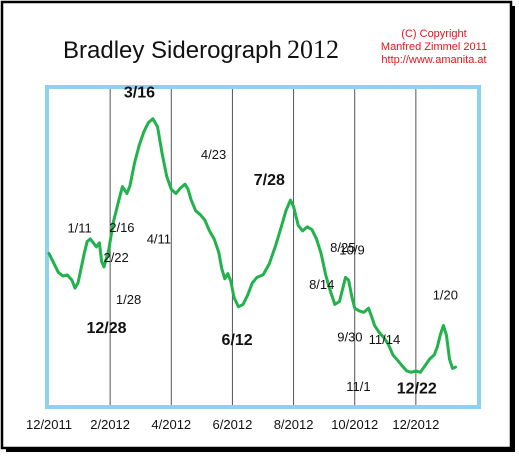 This screenshot has height=456, width=519. Describe the element at coordinates (342, 247) in the screenshot. I see `date-annotation: 8/25` at that location.